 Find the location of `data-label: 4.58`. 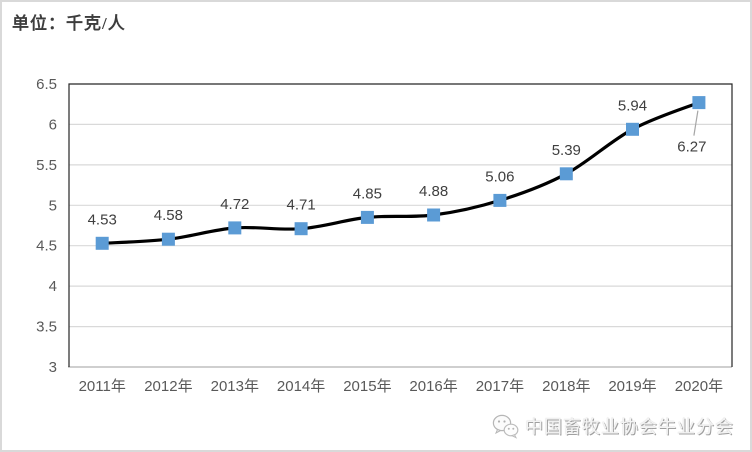

data-label: 4.58 is located at coordinates (168, 215).